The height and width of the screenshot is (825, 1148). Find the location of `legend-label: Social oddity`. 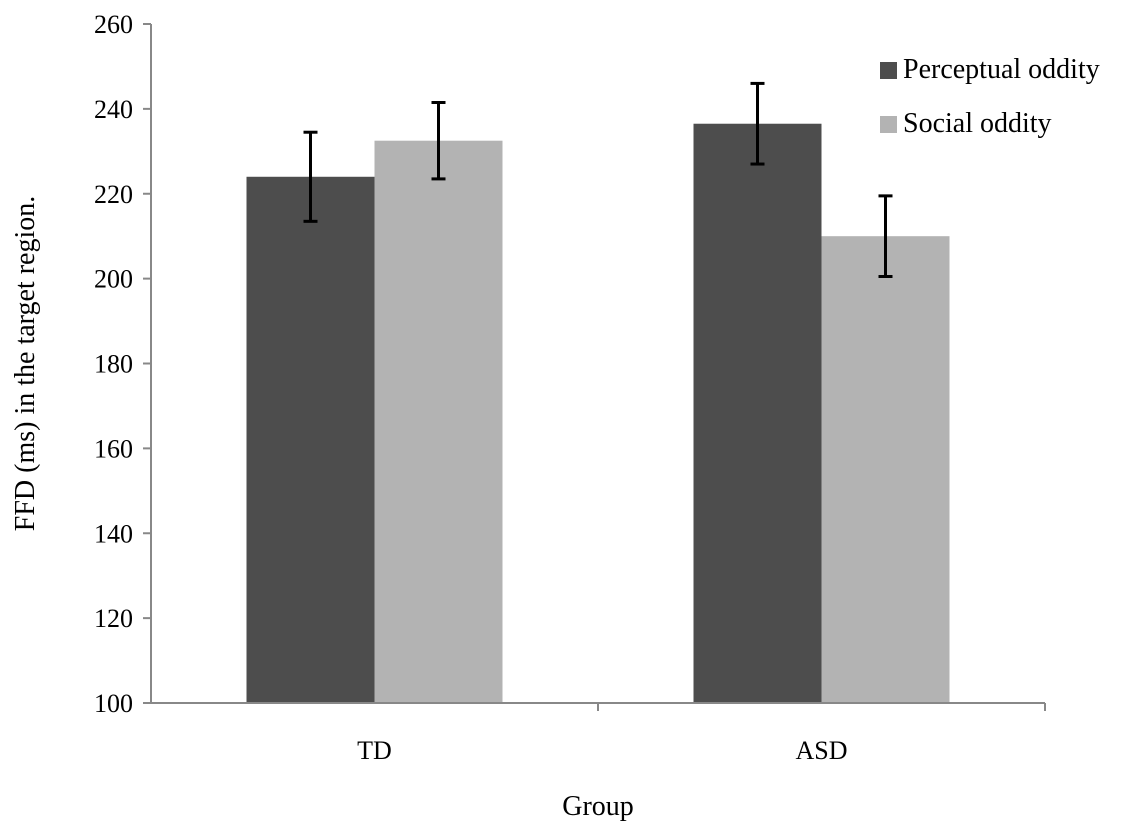

legend-label: Social oddity is located at coordinates (977, 123).